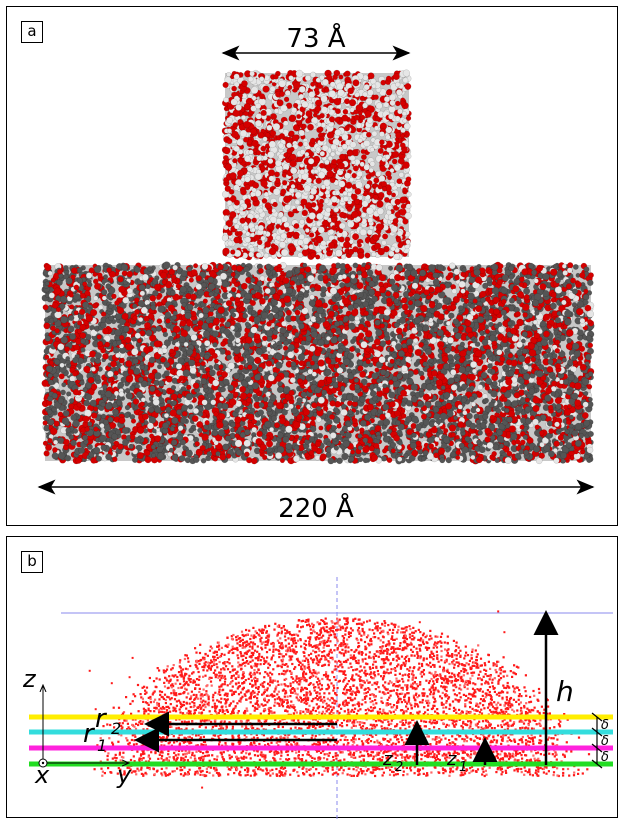 This screenshot has height=824, width=624. What do you see at coordinates (101, 719) in the screenshot?
I see `r2-label: r` at bounding box center [101, 719].